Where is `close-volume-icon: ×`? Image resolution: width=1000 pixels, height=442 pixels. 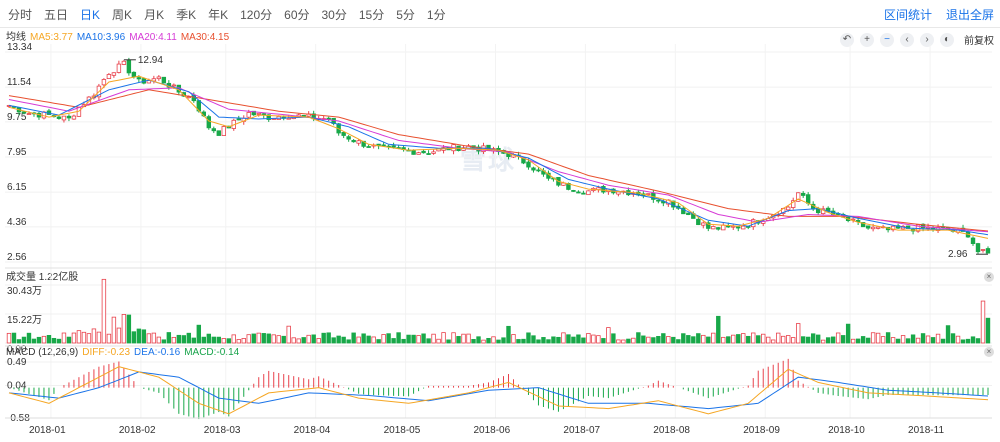 close-volume-icon: × is located at coordinates (989, 277).